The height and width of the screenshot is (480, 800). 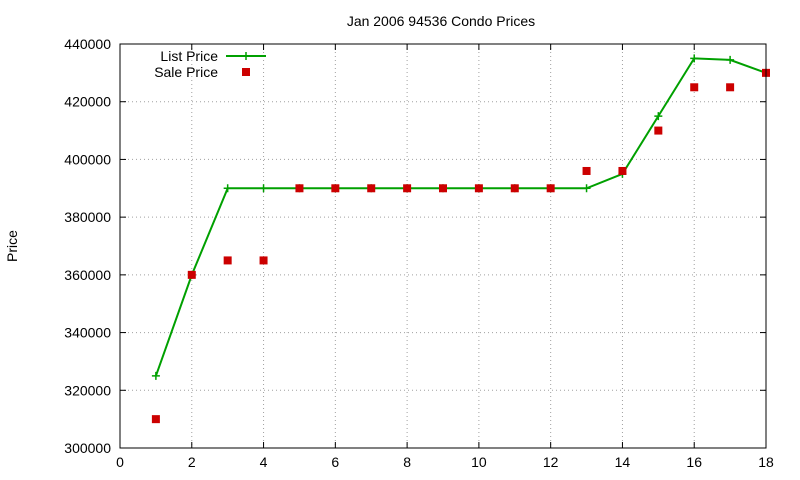 I want to click on y-tick-label: 320000, so click(x=87, y=390).